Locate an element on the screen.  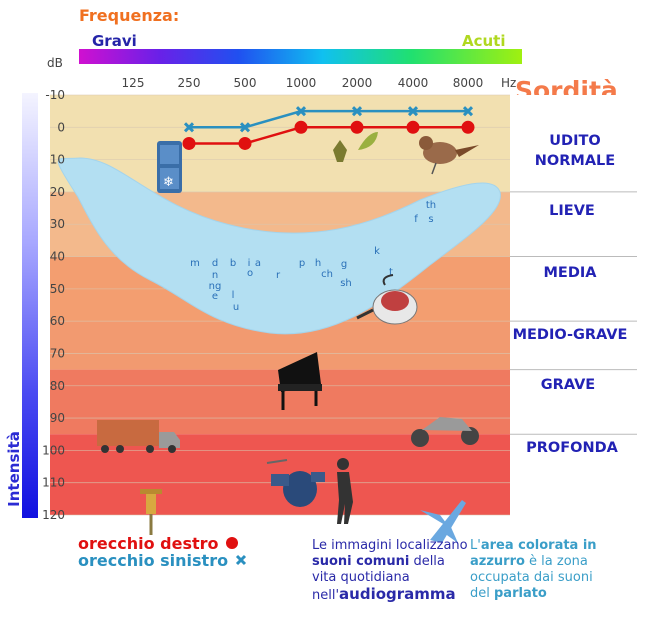
speech-sound-label: r is located at coordinates (278, 275).